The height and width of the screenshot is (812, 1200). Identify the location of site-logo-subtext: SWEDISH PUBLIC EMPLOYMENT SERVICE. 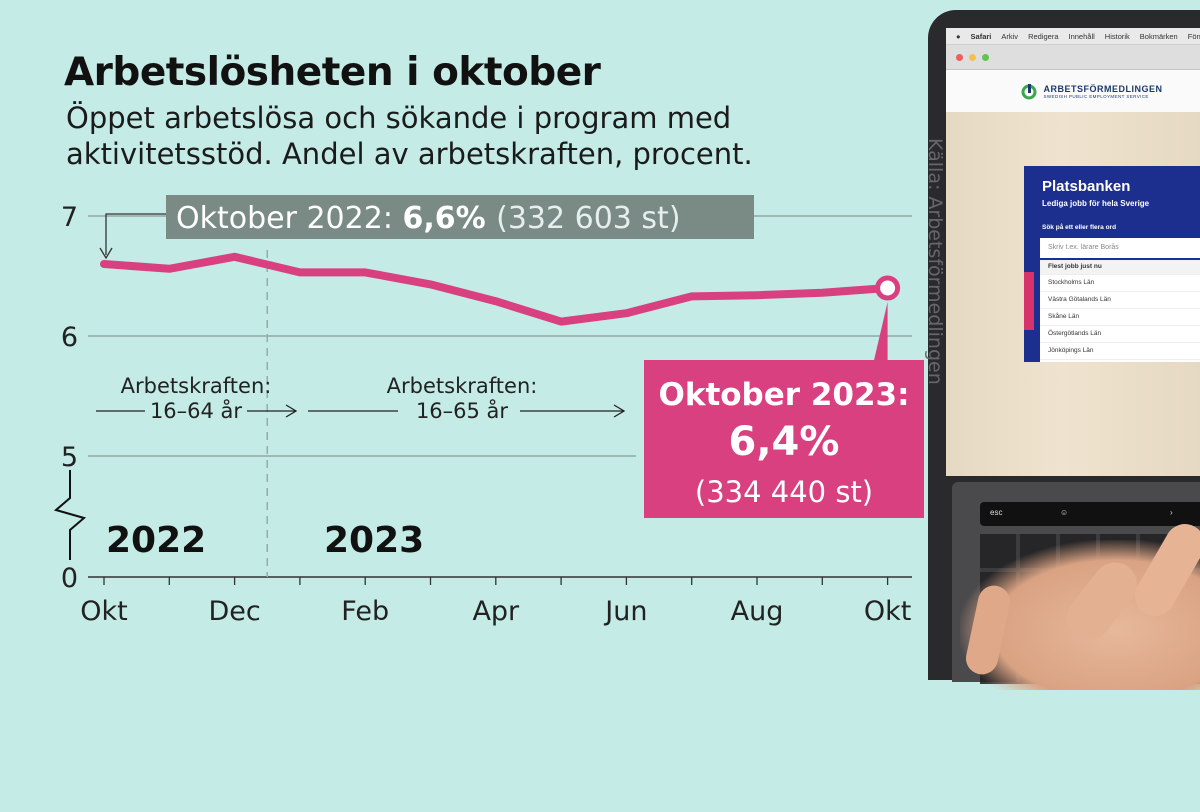
(1103, 96).